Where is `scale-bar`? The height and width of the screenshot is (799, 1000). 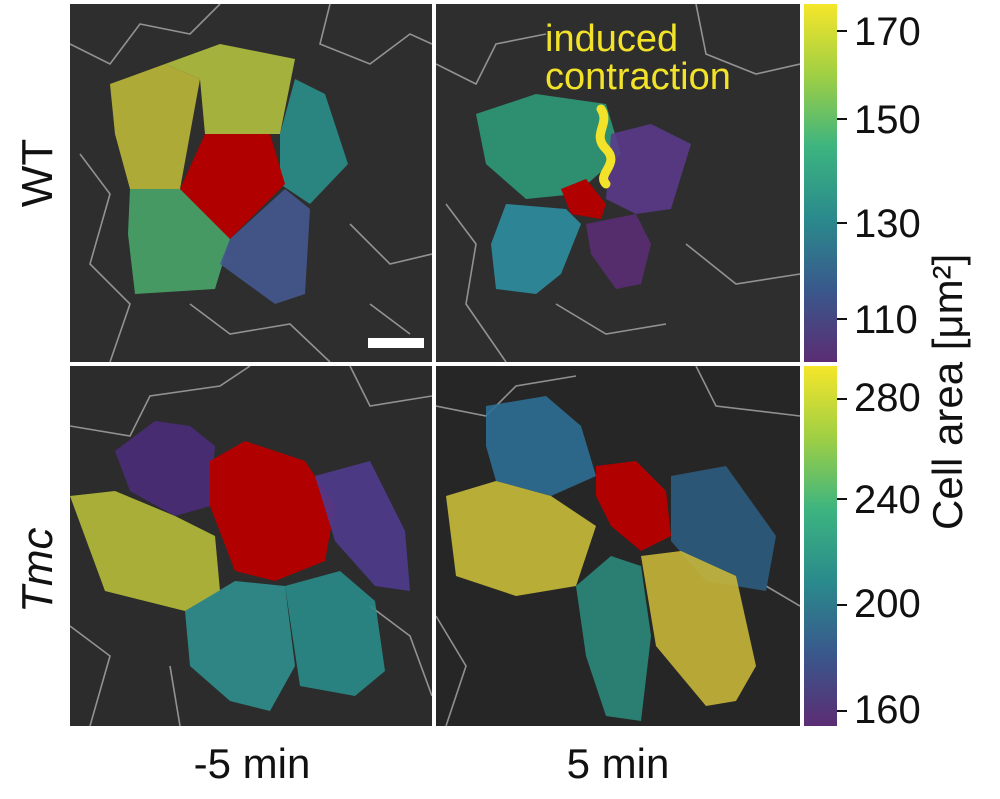 scale-bar is located at coordinates (396, 343).